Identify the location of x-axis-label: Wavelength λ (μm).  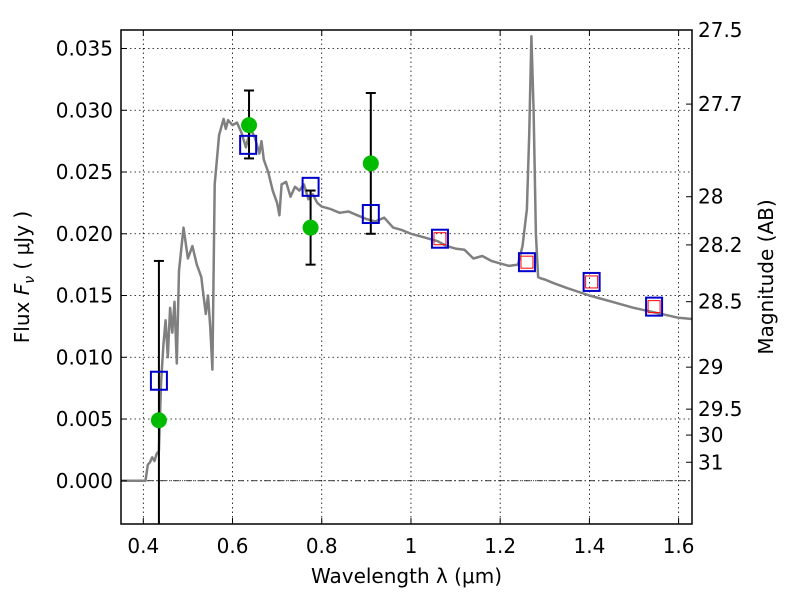
(406, 576).